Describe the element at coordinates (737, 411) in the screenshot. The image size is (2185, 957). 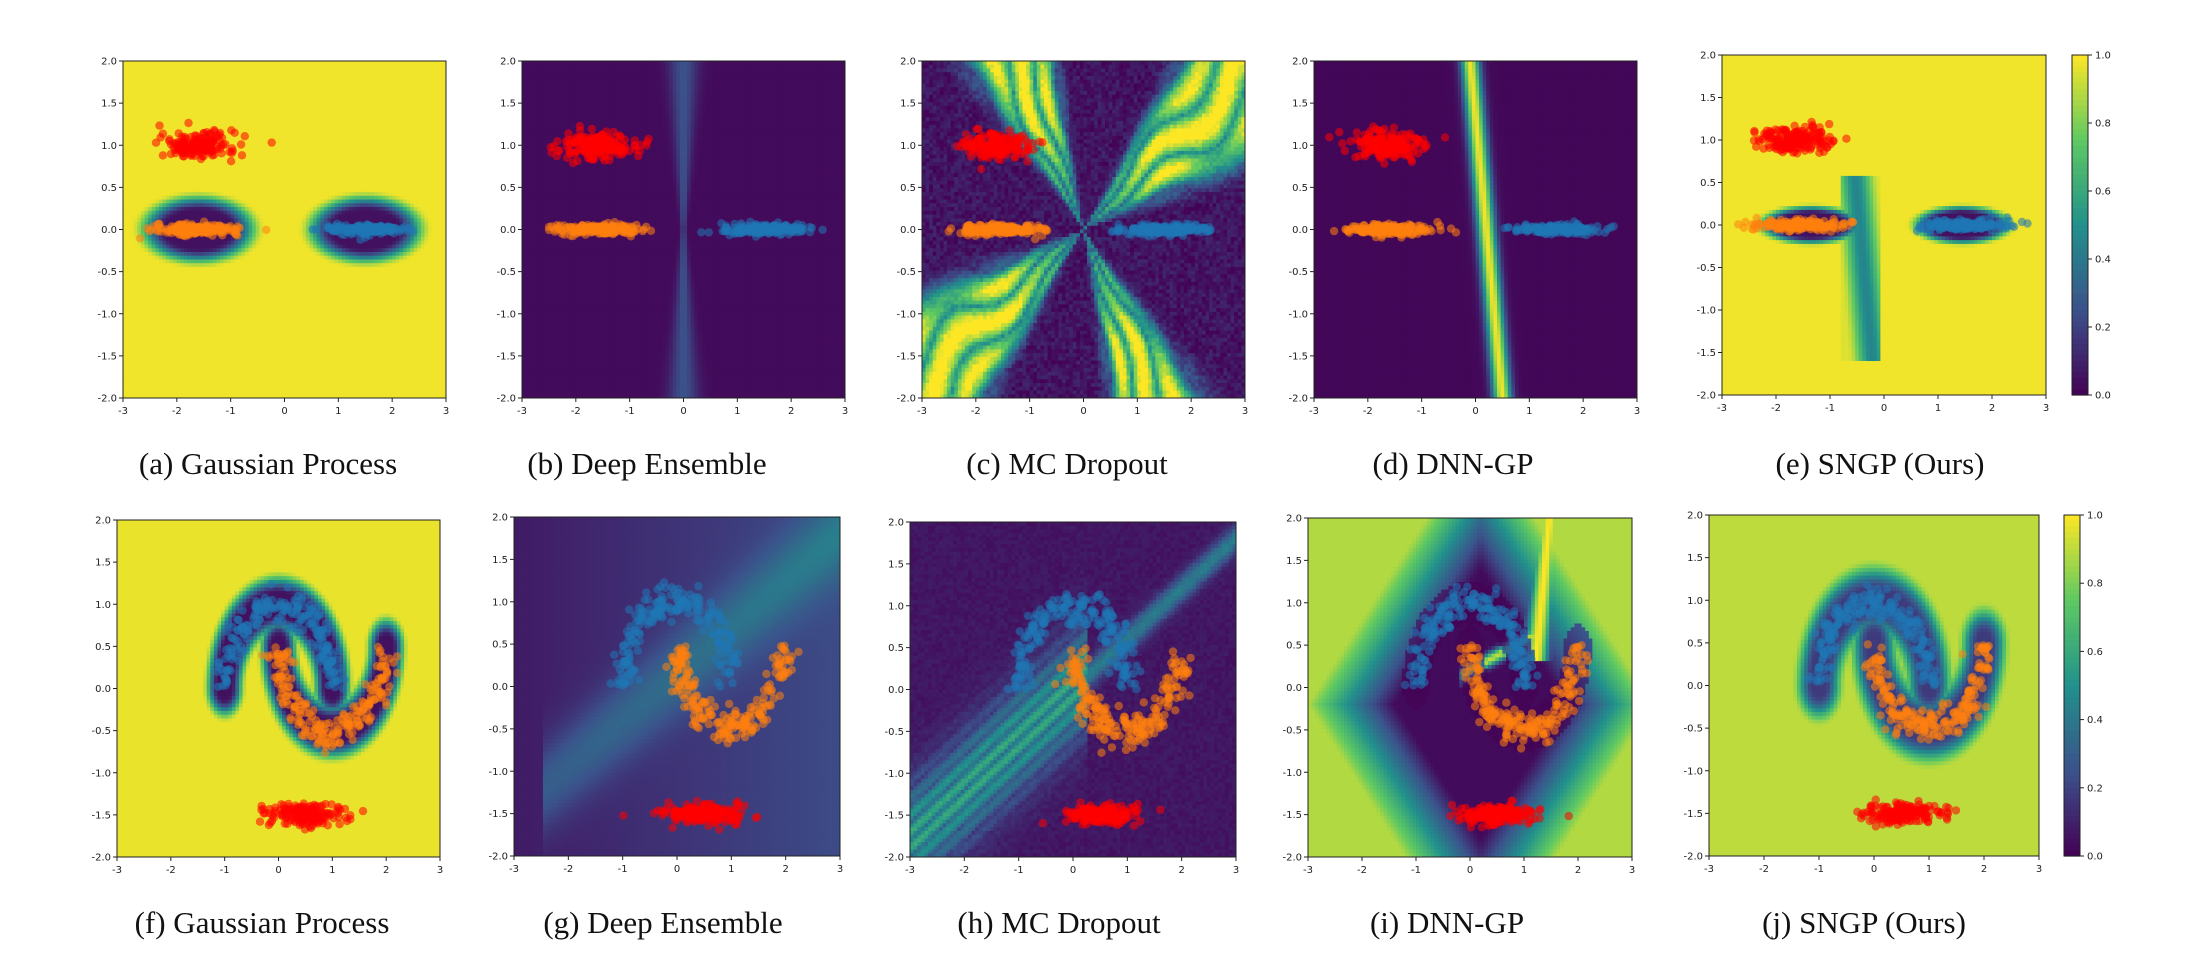
I see `x-tick-label: 1` at that location.